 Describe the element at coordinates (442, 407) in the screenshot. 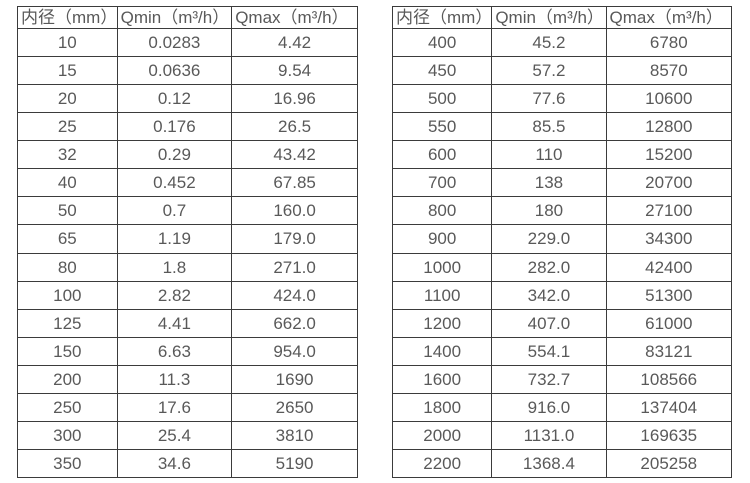

I see `table-cell: 1800` at that location.